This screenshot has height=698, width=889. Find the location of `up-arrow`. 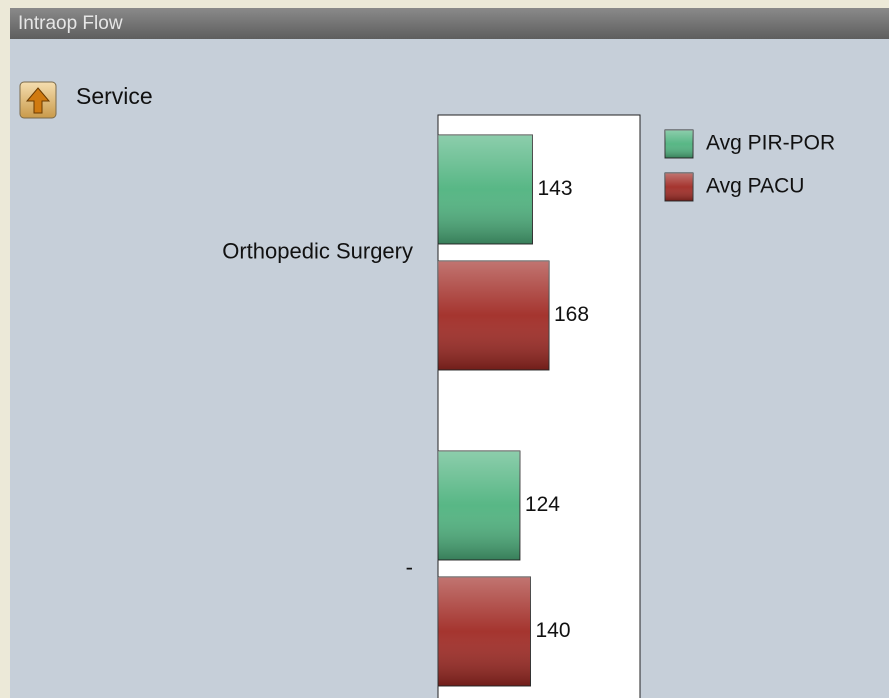

up-arrow is located at coordinates (38, 100).